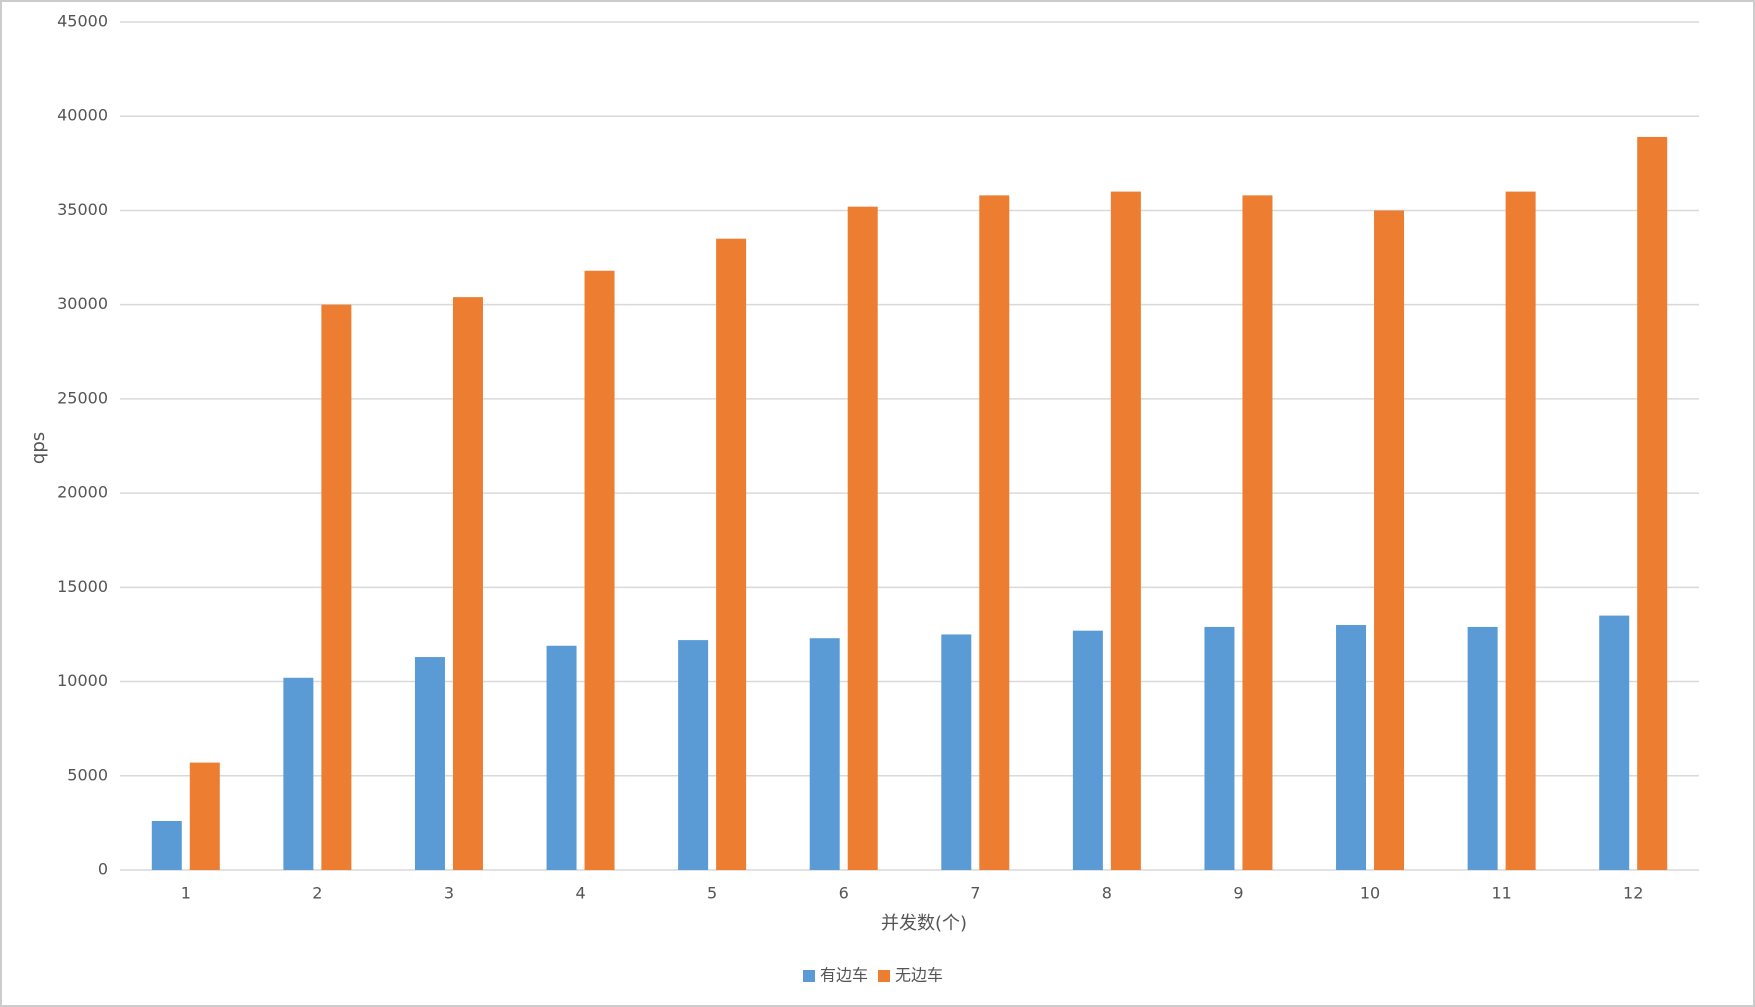  Describe the element at coordinates (87, 774) in the screenshot. I see `y-tick-label: 5000` at that location.